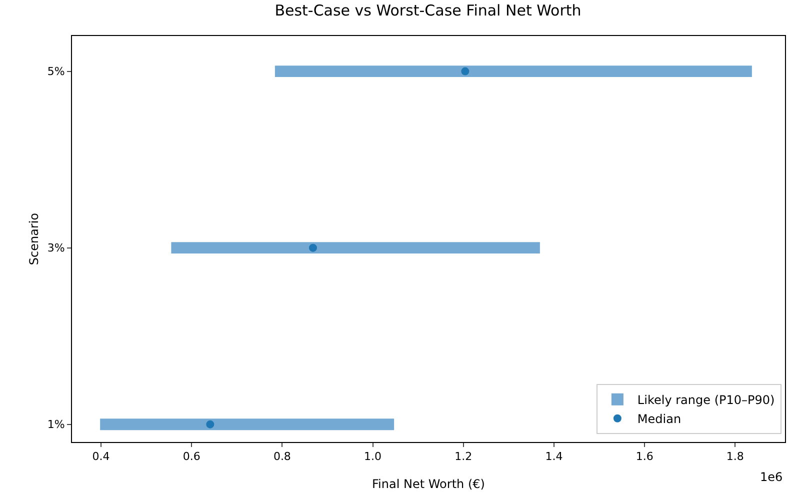 The image size is (800, 500). Describe the element at coordinates (771, 477) in the screenshot. I see `text: 1e6` at that location.